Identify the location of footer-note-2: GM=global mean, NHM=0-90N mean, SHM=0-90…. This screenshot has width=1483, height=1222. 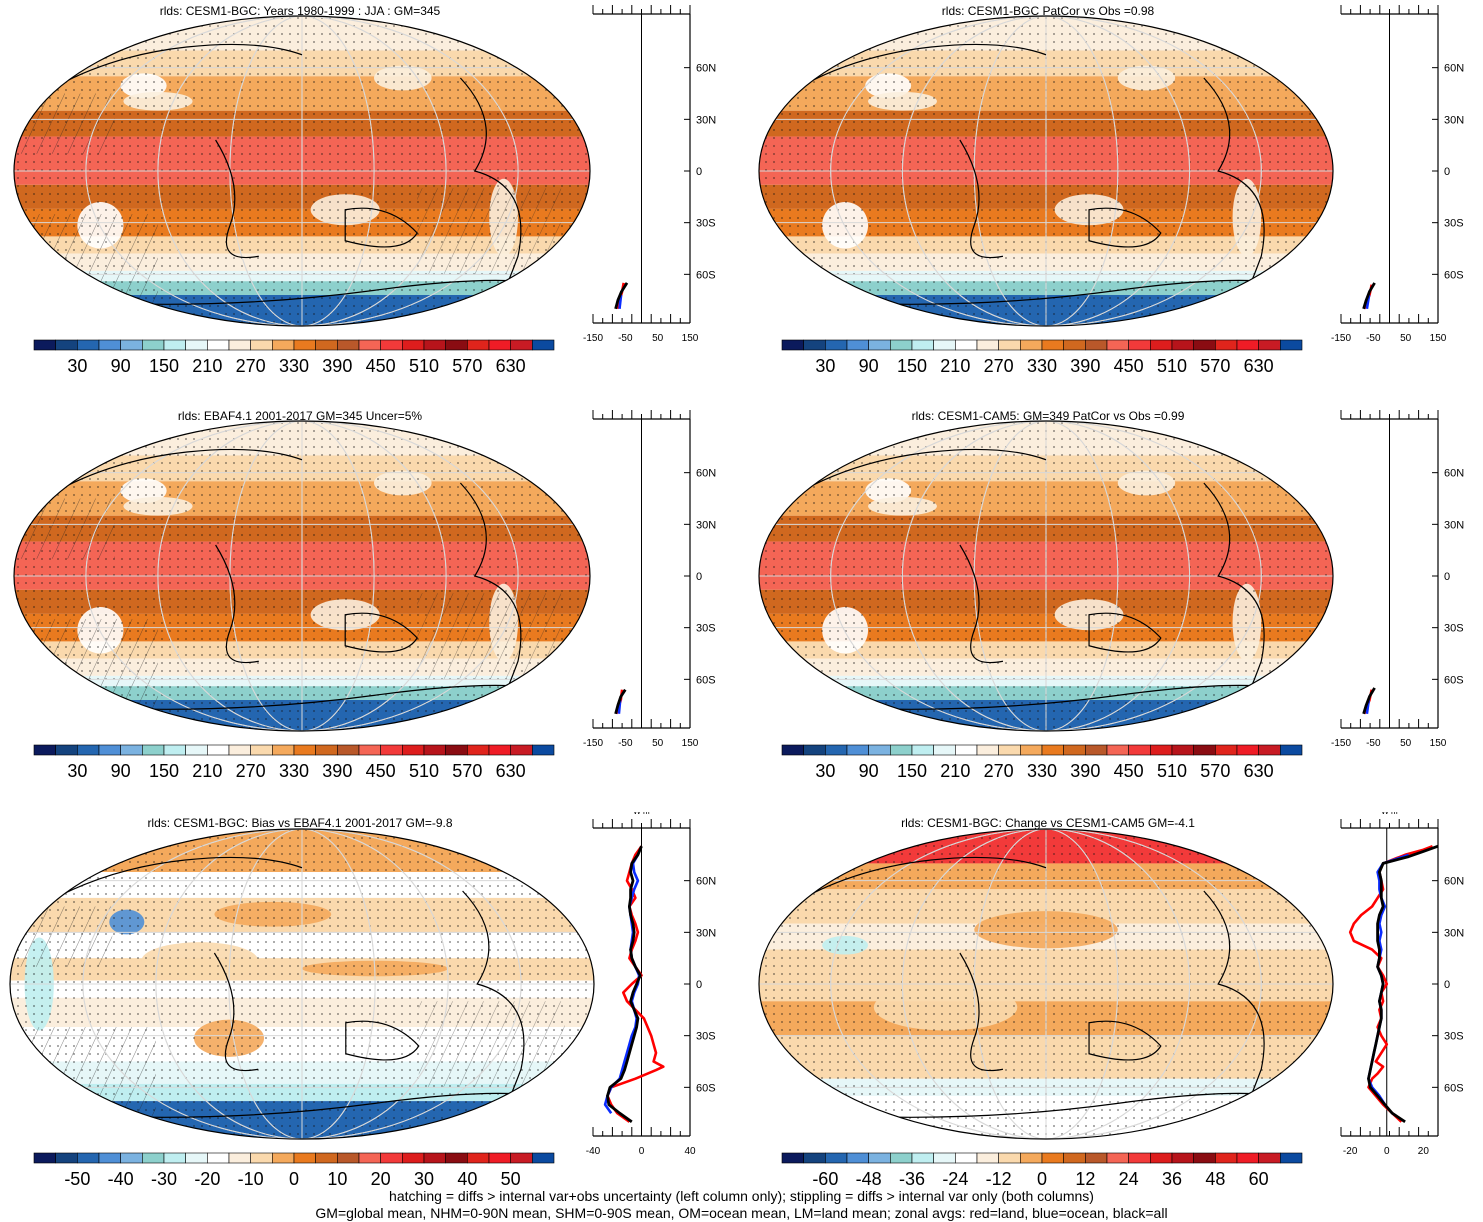
(741, 1213).